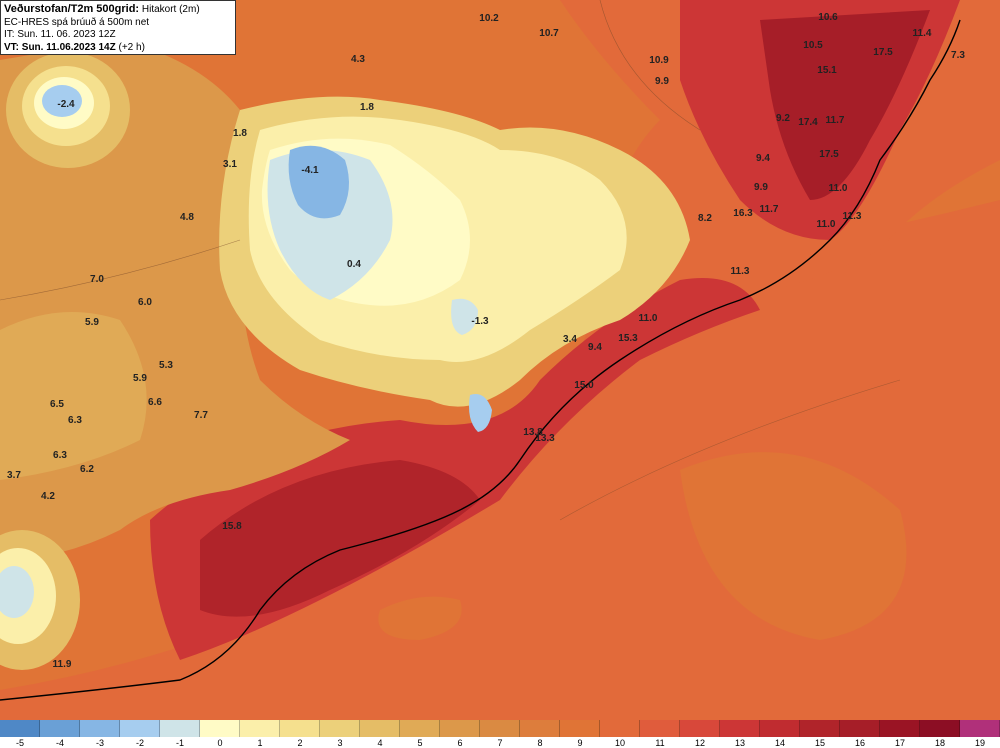  What do you see at coordinates (77, 22) in the screenshot?
I see `model-line: EC-HRES spá brúuð á 500m net` at bounding box center [77, 22].